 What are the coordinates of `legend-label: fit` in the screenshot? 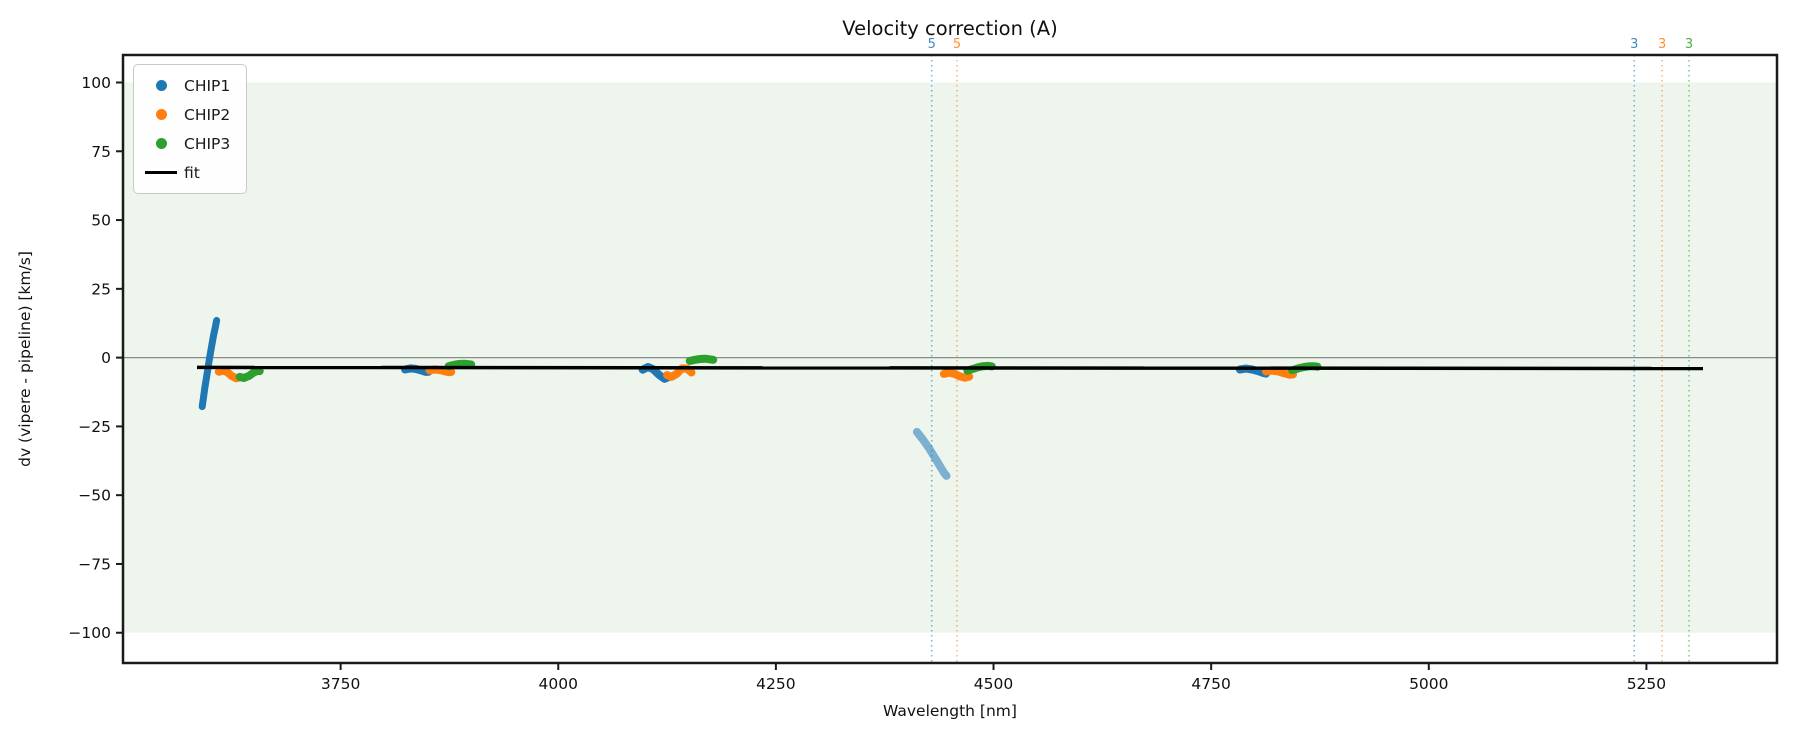 It's located at (192, 172).